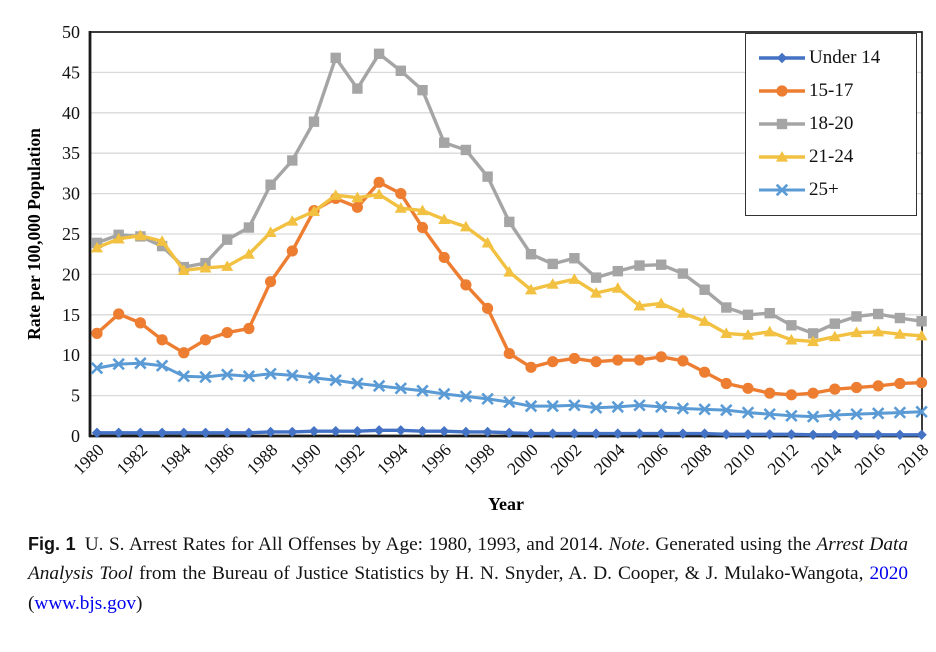 The image size is (936, 652). Describe the element at coordinates (85, 603) in the screenshot. I see `caption-site-link: www.bjs.gov` at that location.